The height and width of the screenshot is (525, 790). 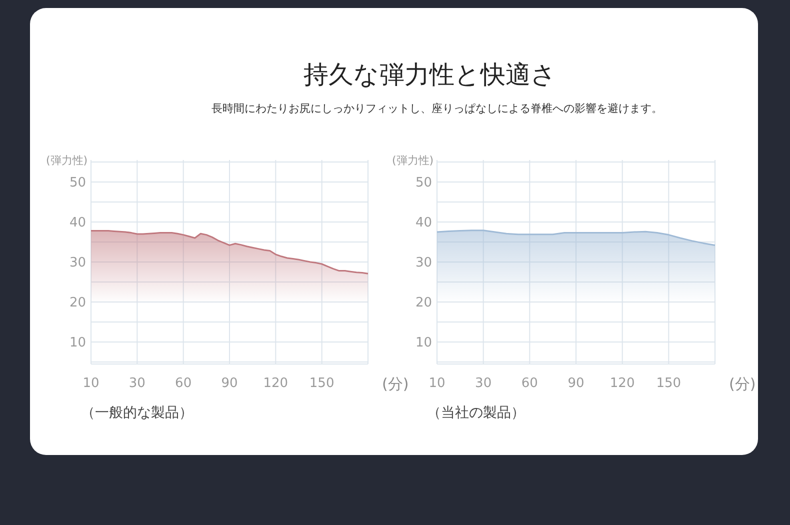 I want to click on text: 長時間にわたりお尻にしっかりフィットし、座りっぱなしによる脊椎への影響を避けます。, so click(x=437, y=108).